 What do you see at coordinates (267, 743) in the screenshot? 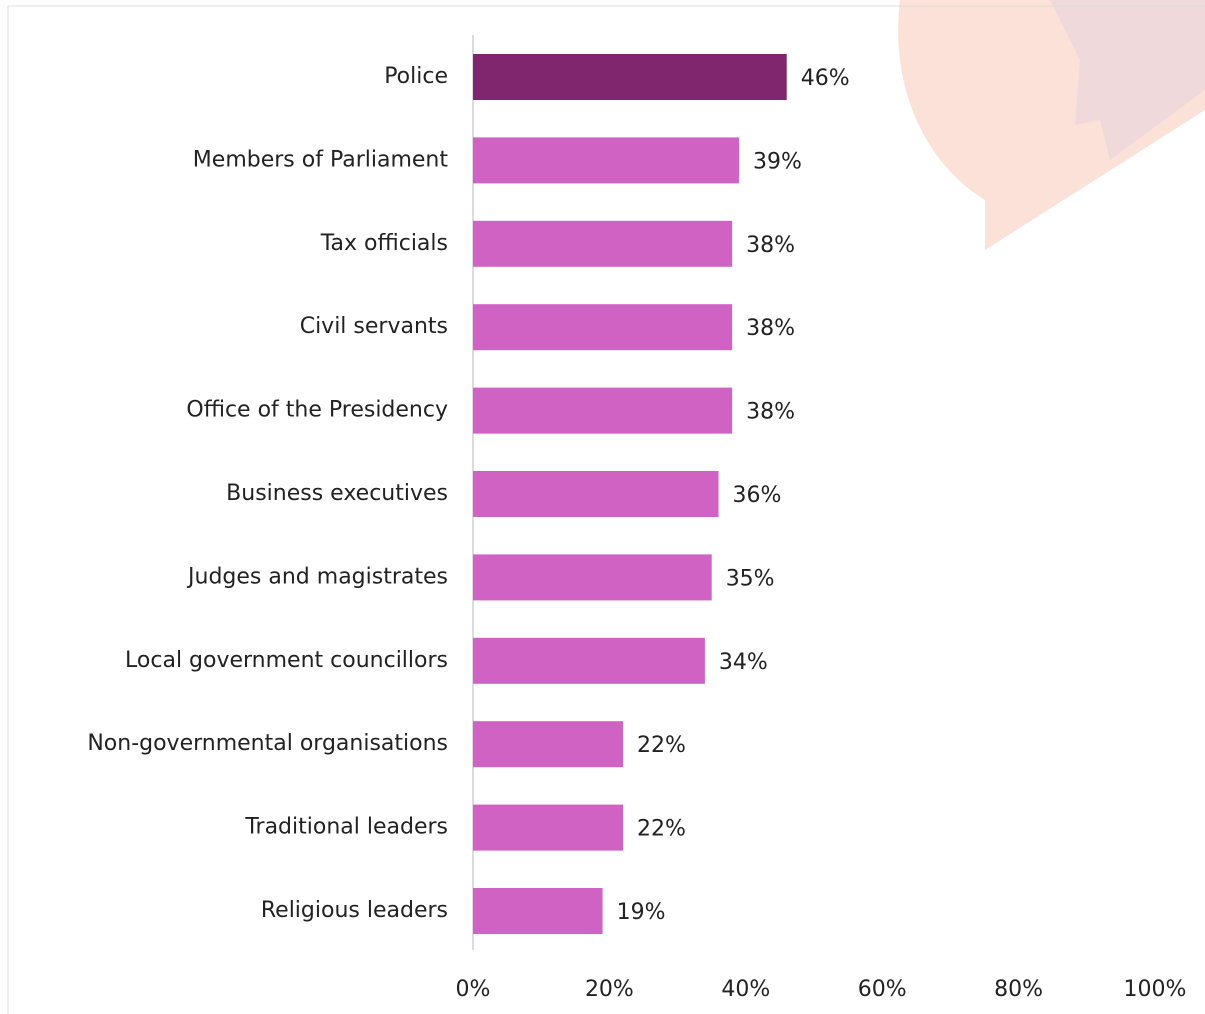
I see `y-tick-label: Non-governmental organisations` at bounding box center [267, 743].